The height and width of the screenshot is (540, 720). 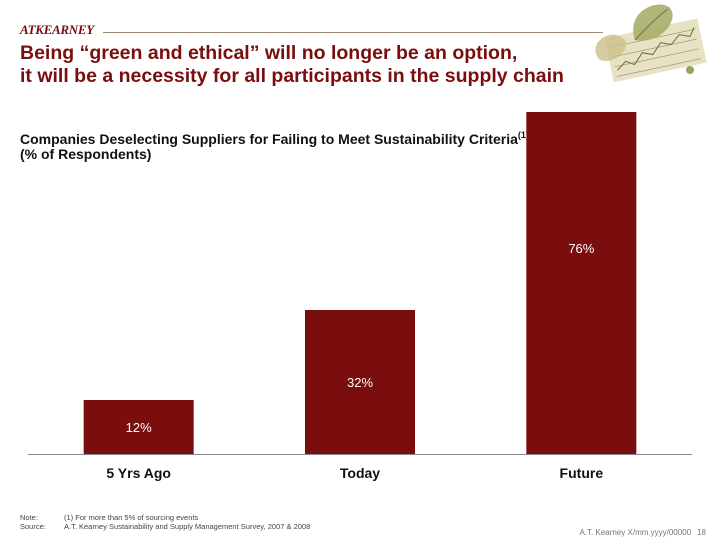 I want to click on bar-value-label: 12%, so click(x=139, y=427).